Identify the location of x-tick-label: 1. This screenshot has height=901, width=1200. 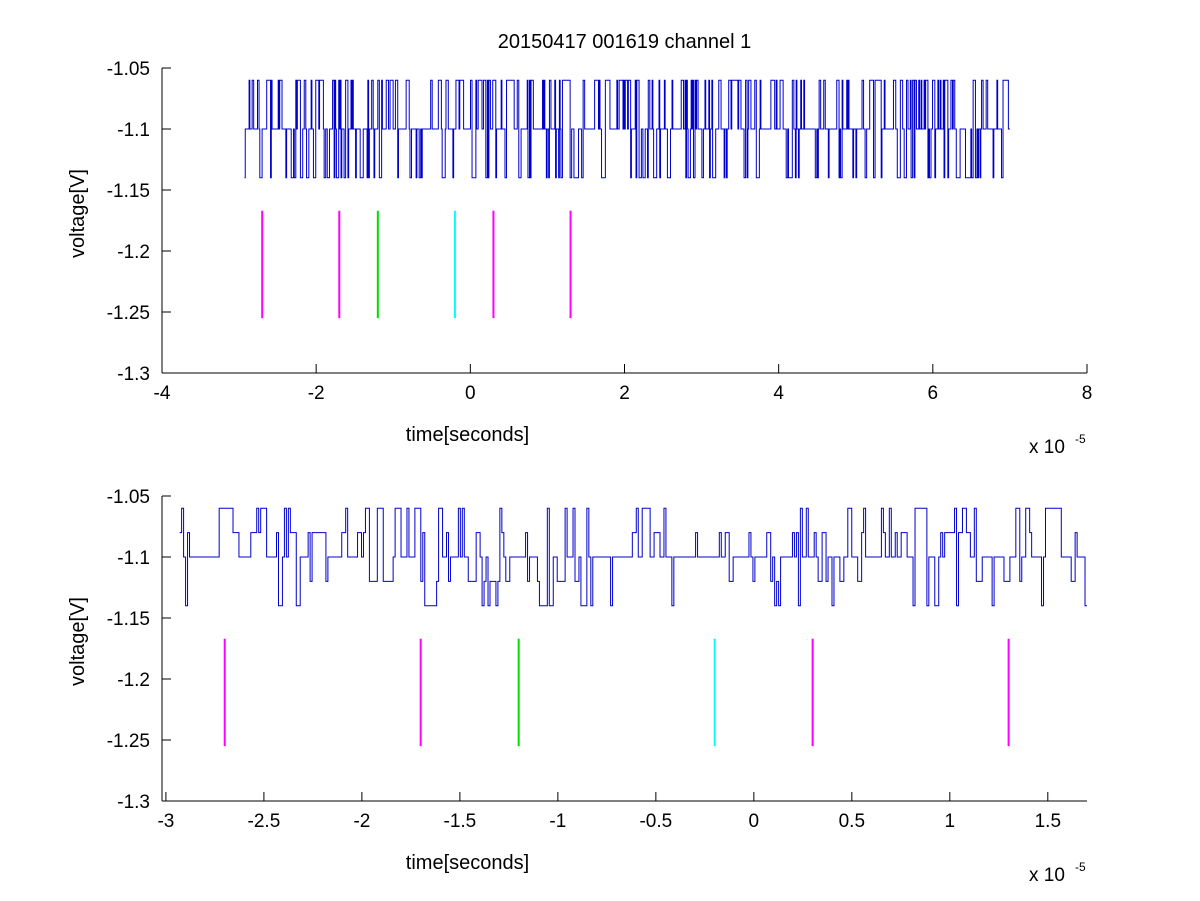
(950, 821).